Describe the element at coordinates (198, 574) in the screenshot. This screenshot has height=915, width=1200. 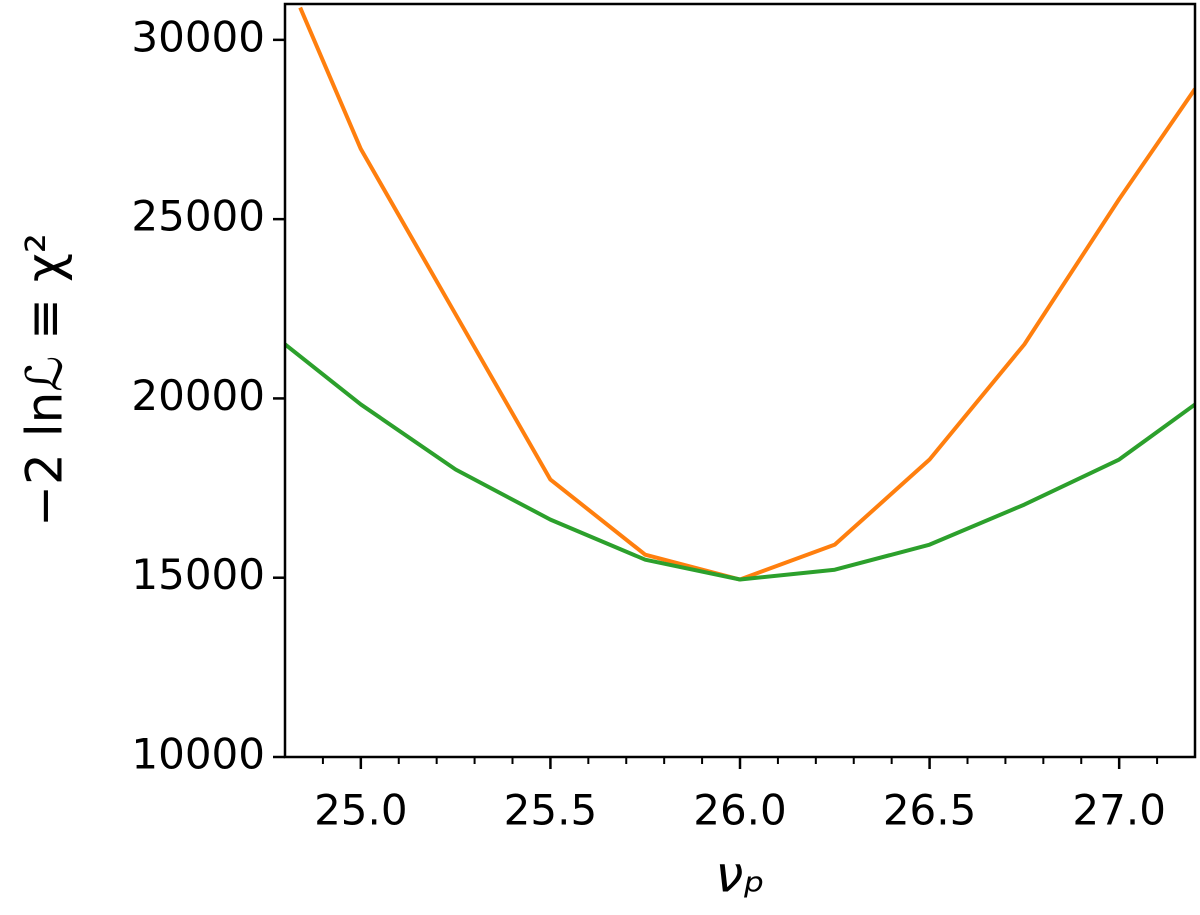
I see `y-tick-label: 15000` at that location.